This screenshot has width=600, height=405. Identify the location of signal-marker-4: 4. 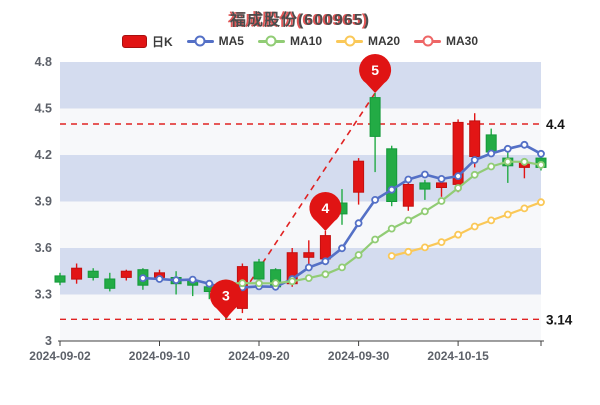
(325, 211).